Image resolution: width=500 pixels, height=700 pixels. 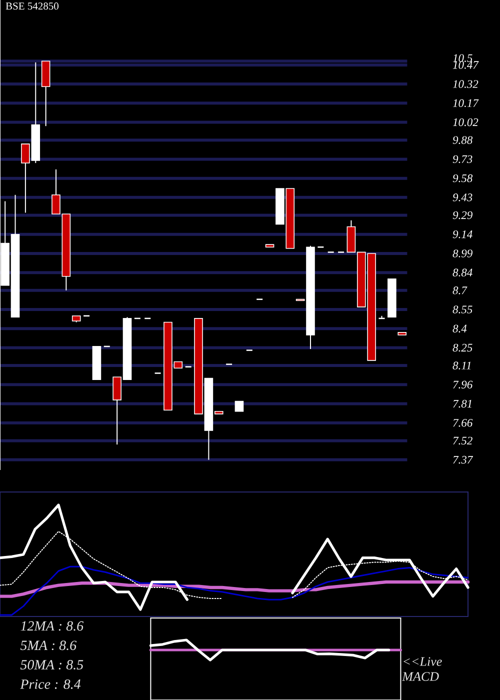 I want to click on y-tick-label: 9.14, so click(x=462, y=234).